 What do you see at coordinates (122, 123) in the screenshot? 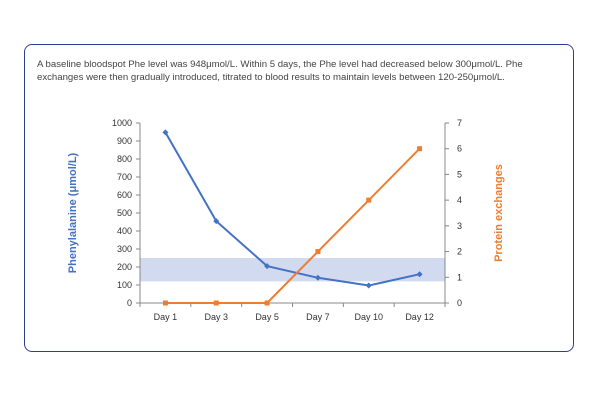
I see `left-tick-label: 1000` at bounding box center [122, 123].